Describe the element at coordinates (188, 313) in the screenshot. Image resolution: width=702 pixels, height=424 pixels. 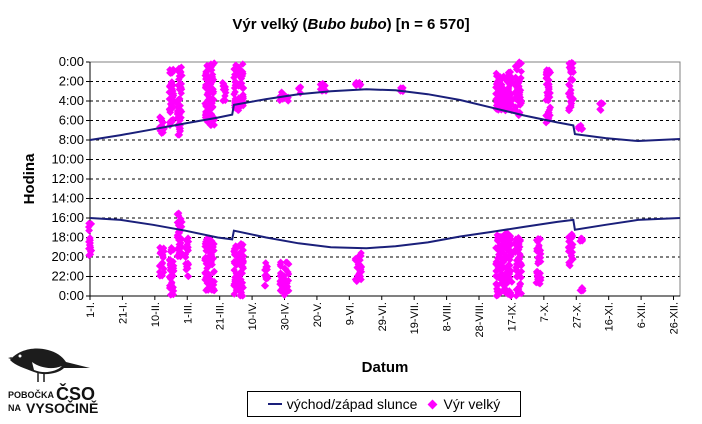
I see `x-tick-label: 1-III.` at that location.